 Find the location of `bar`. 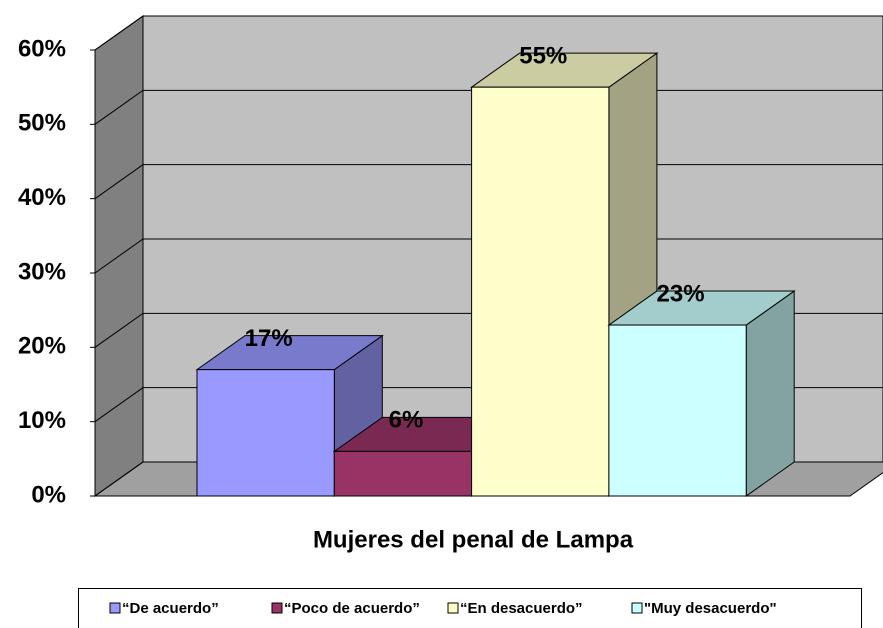

bar is located at coordinates (701, 393).